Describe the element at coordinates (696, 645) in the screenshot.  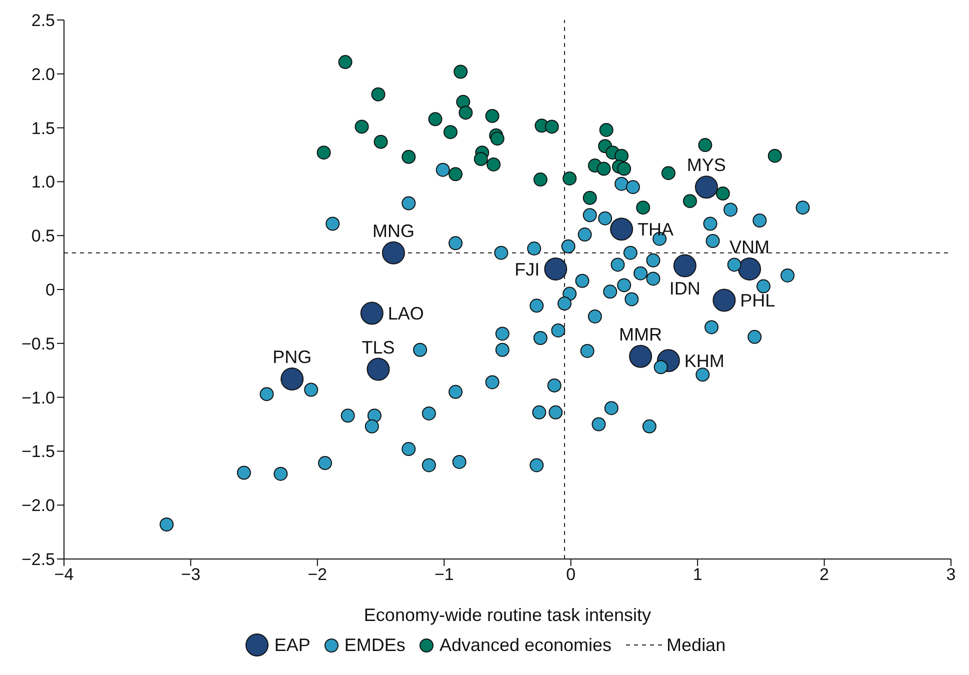
I see `legend-label: Median` at that location.